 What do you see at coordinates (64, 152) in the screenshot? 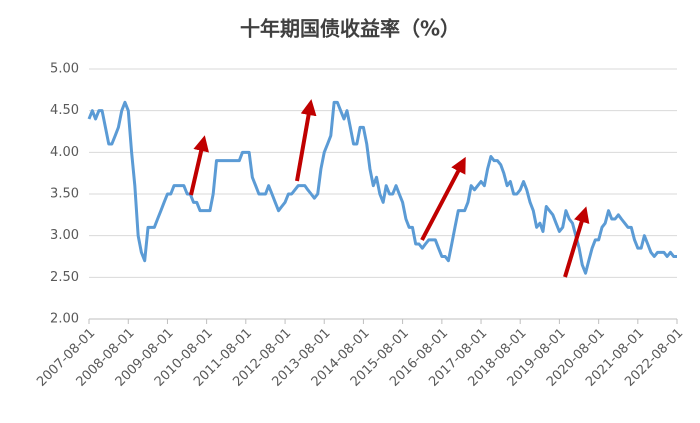
I see `y-tick-label: 4.00` at bounding box center [64, 152].